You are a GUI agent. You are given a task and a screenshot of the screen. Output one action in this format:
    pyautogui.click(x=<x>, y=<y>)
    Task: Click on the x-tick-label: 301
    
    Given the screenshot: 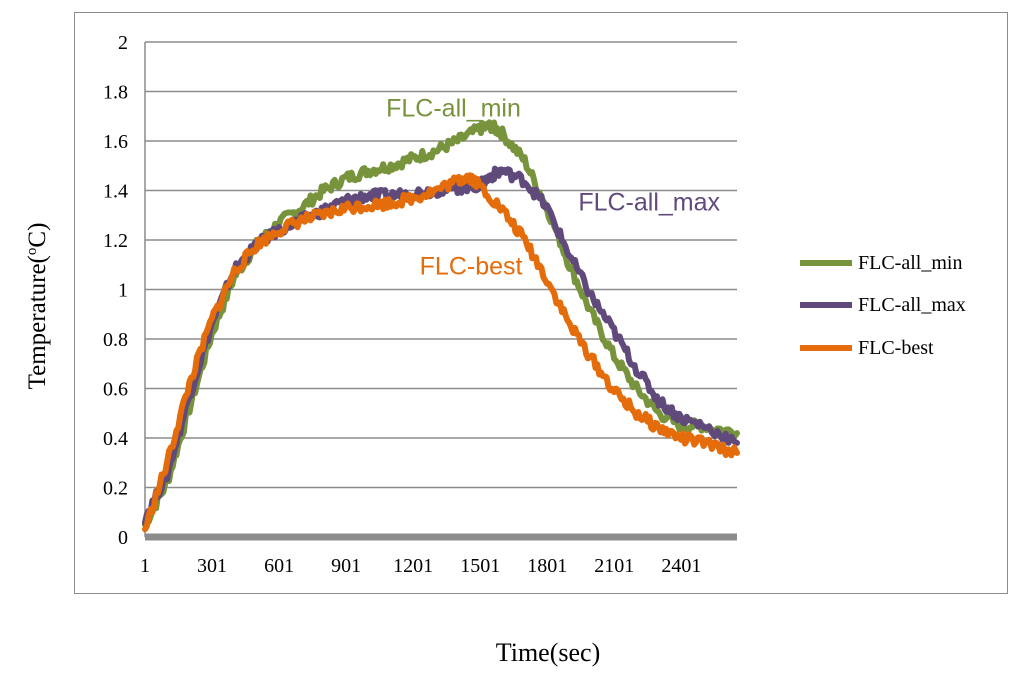 What is the action you would take?
    pyautogui.click(x=212, y=566)
    